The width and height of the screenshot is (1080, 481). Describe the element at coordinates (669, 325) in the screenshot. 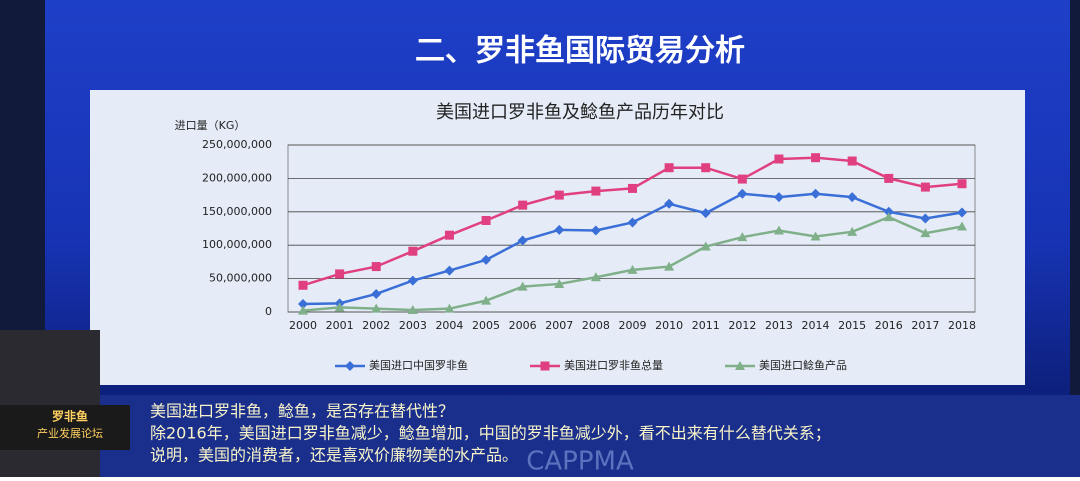

I see `x-tick-label: 2010` at that location.